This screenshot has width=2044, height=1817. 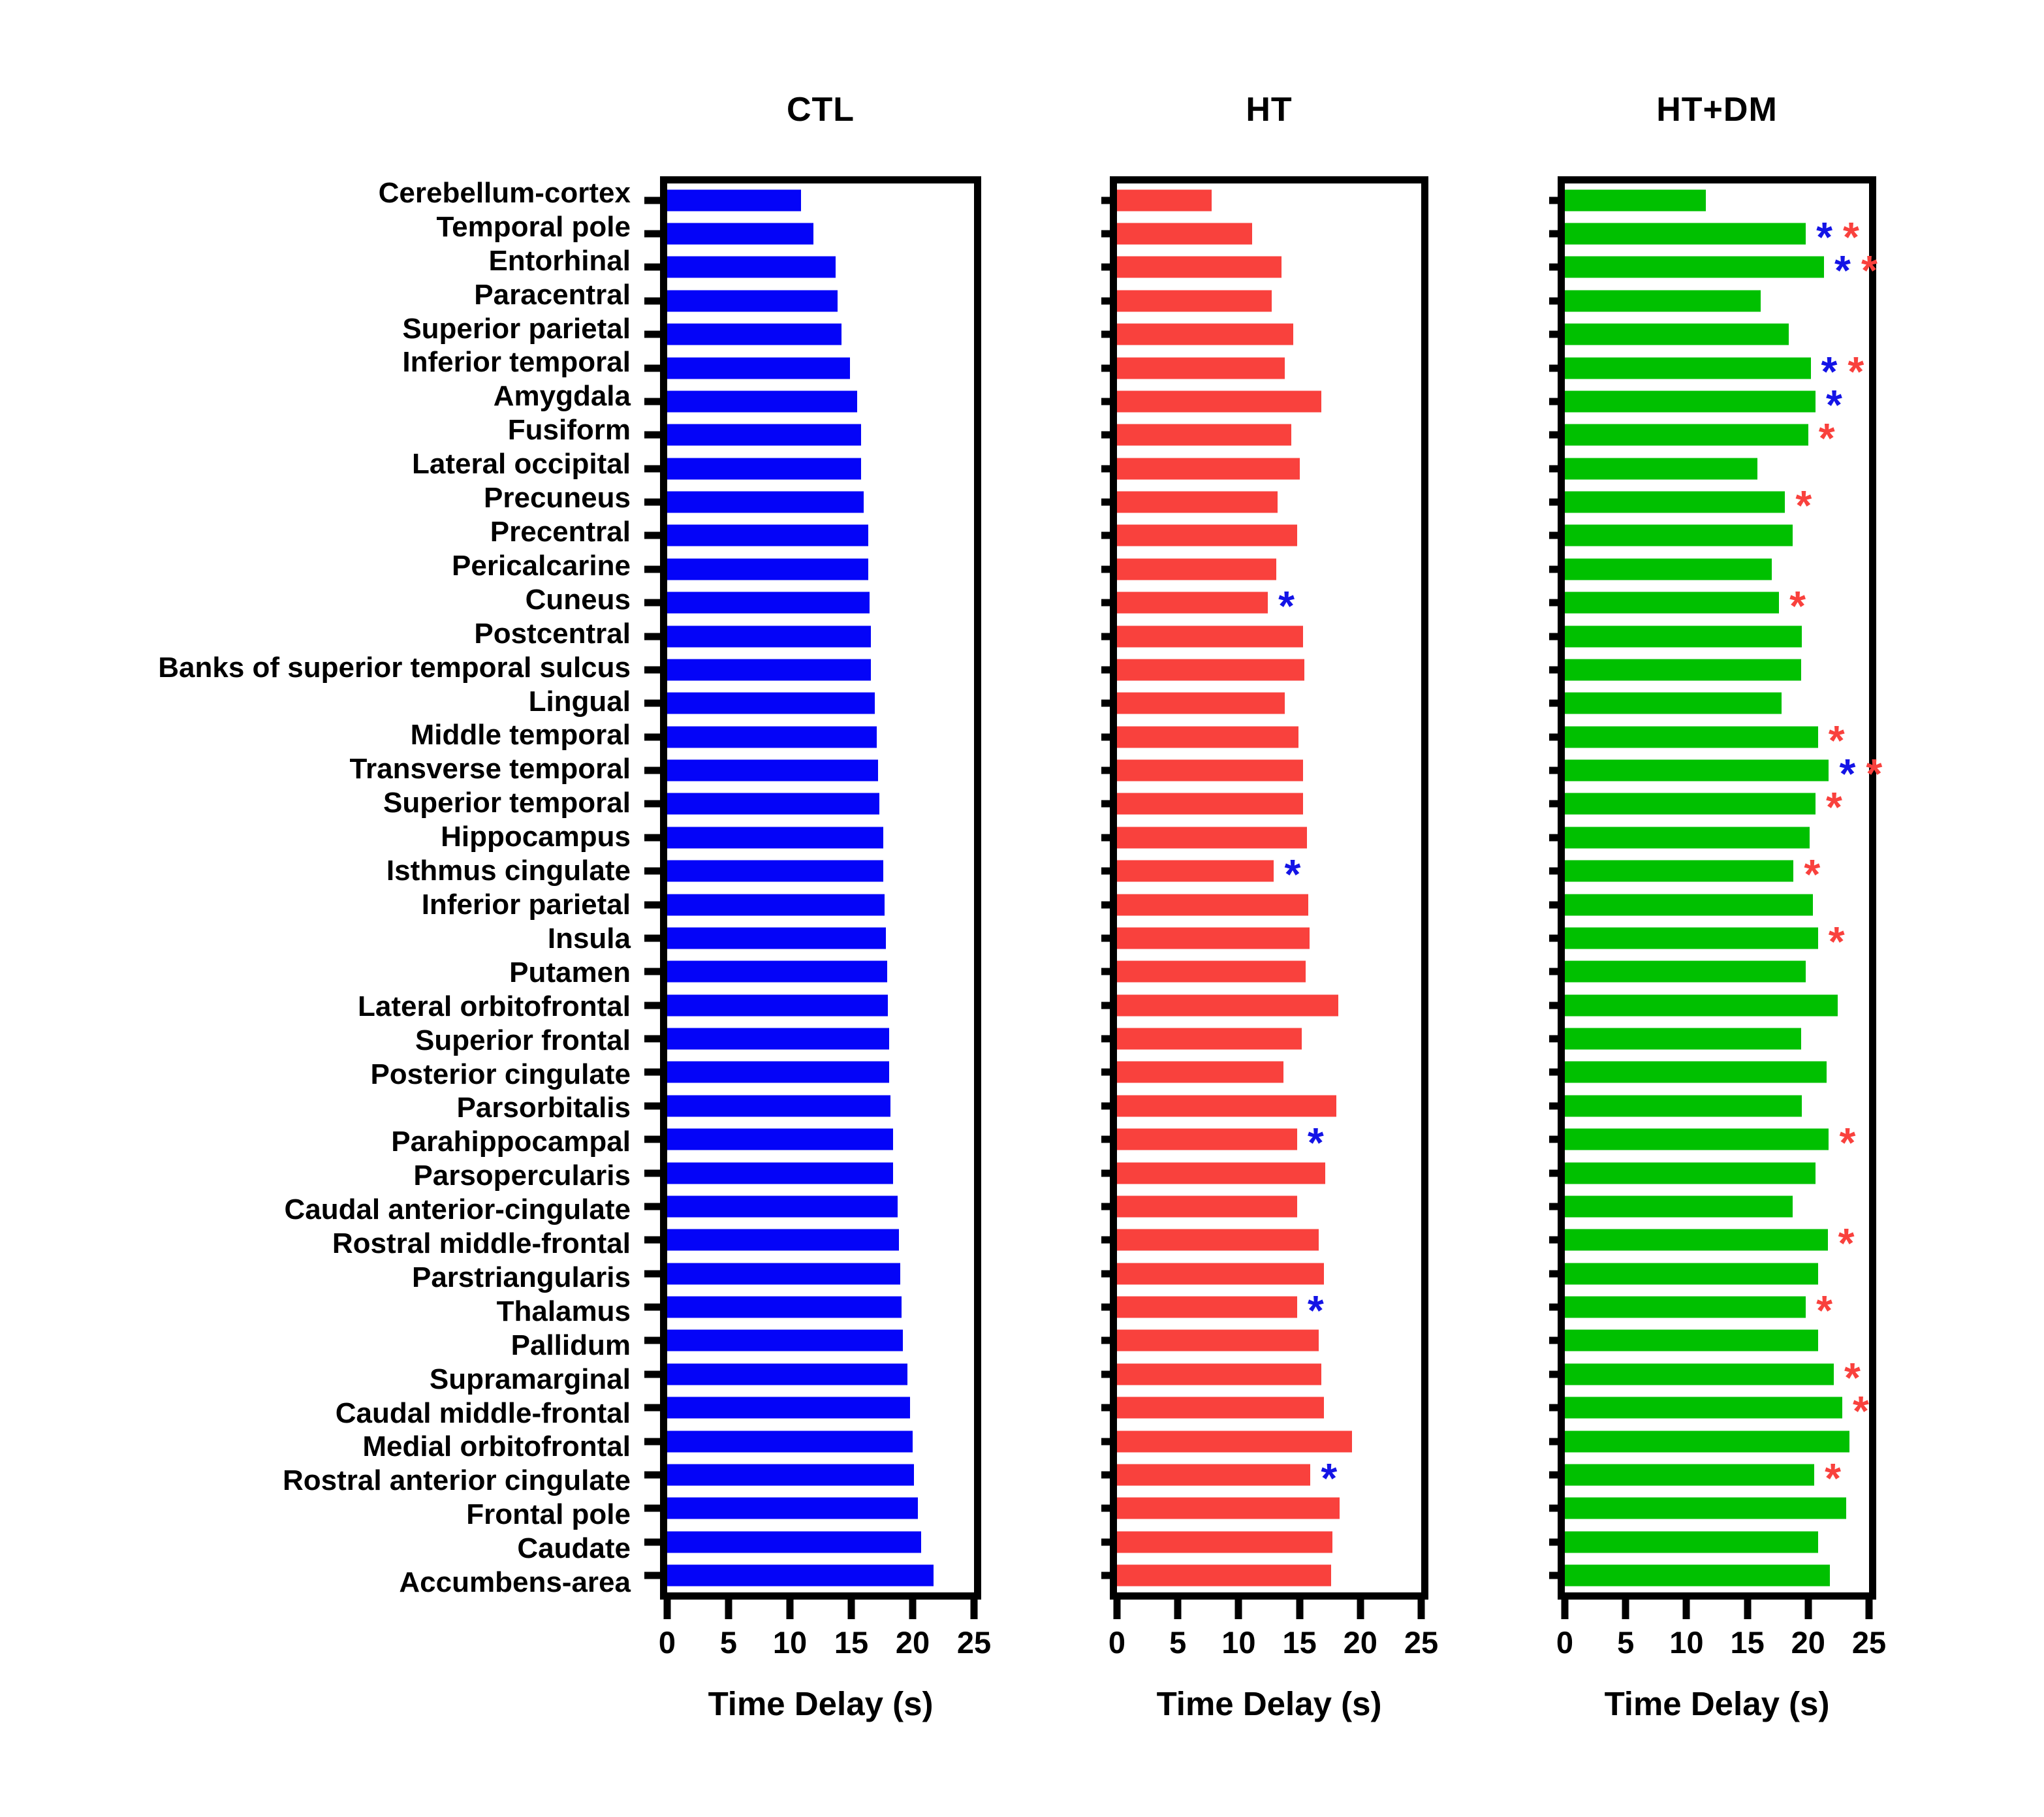 I want to click on x-axis-tick-label: 25, so click(x=1421, y=1643).